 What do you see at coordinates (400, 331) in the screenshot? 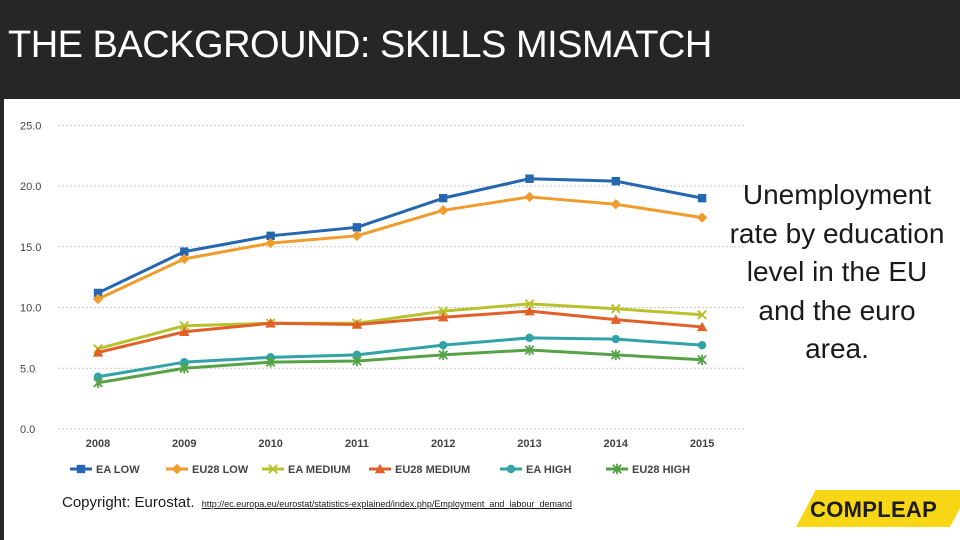
I see `series-line-eu28-medium` at bounding box center [400, 331].